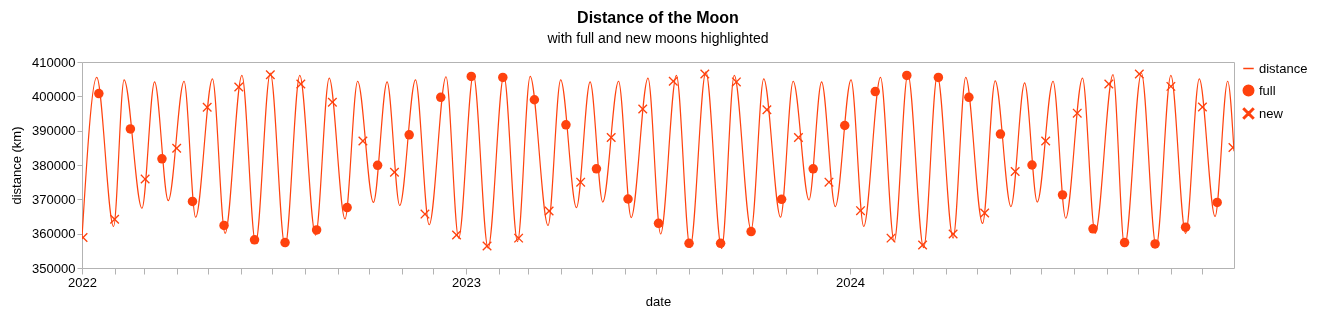 This screenshot has width=1337, height=328. What do you see at coordinates (54, 268) in the screenshot?
I see `y-tick-label: 350000` at bounding box center [54, 268].